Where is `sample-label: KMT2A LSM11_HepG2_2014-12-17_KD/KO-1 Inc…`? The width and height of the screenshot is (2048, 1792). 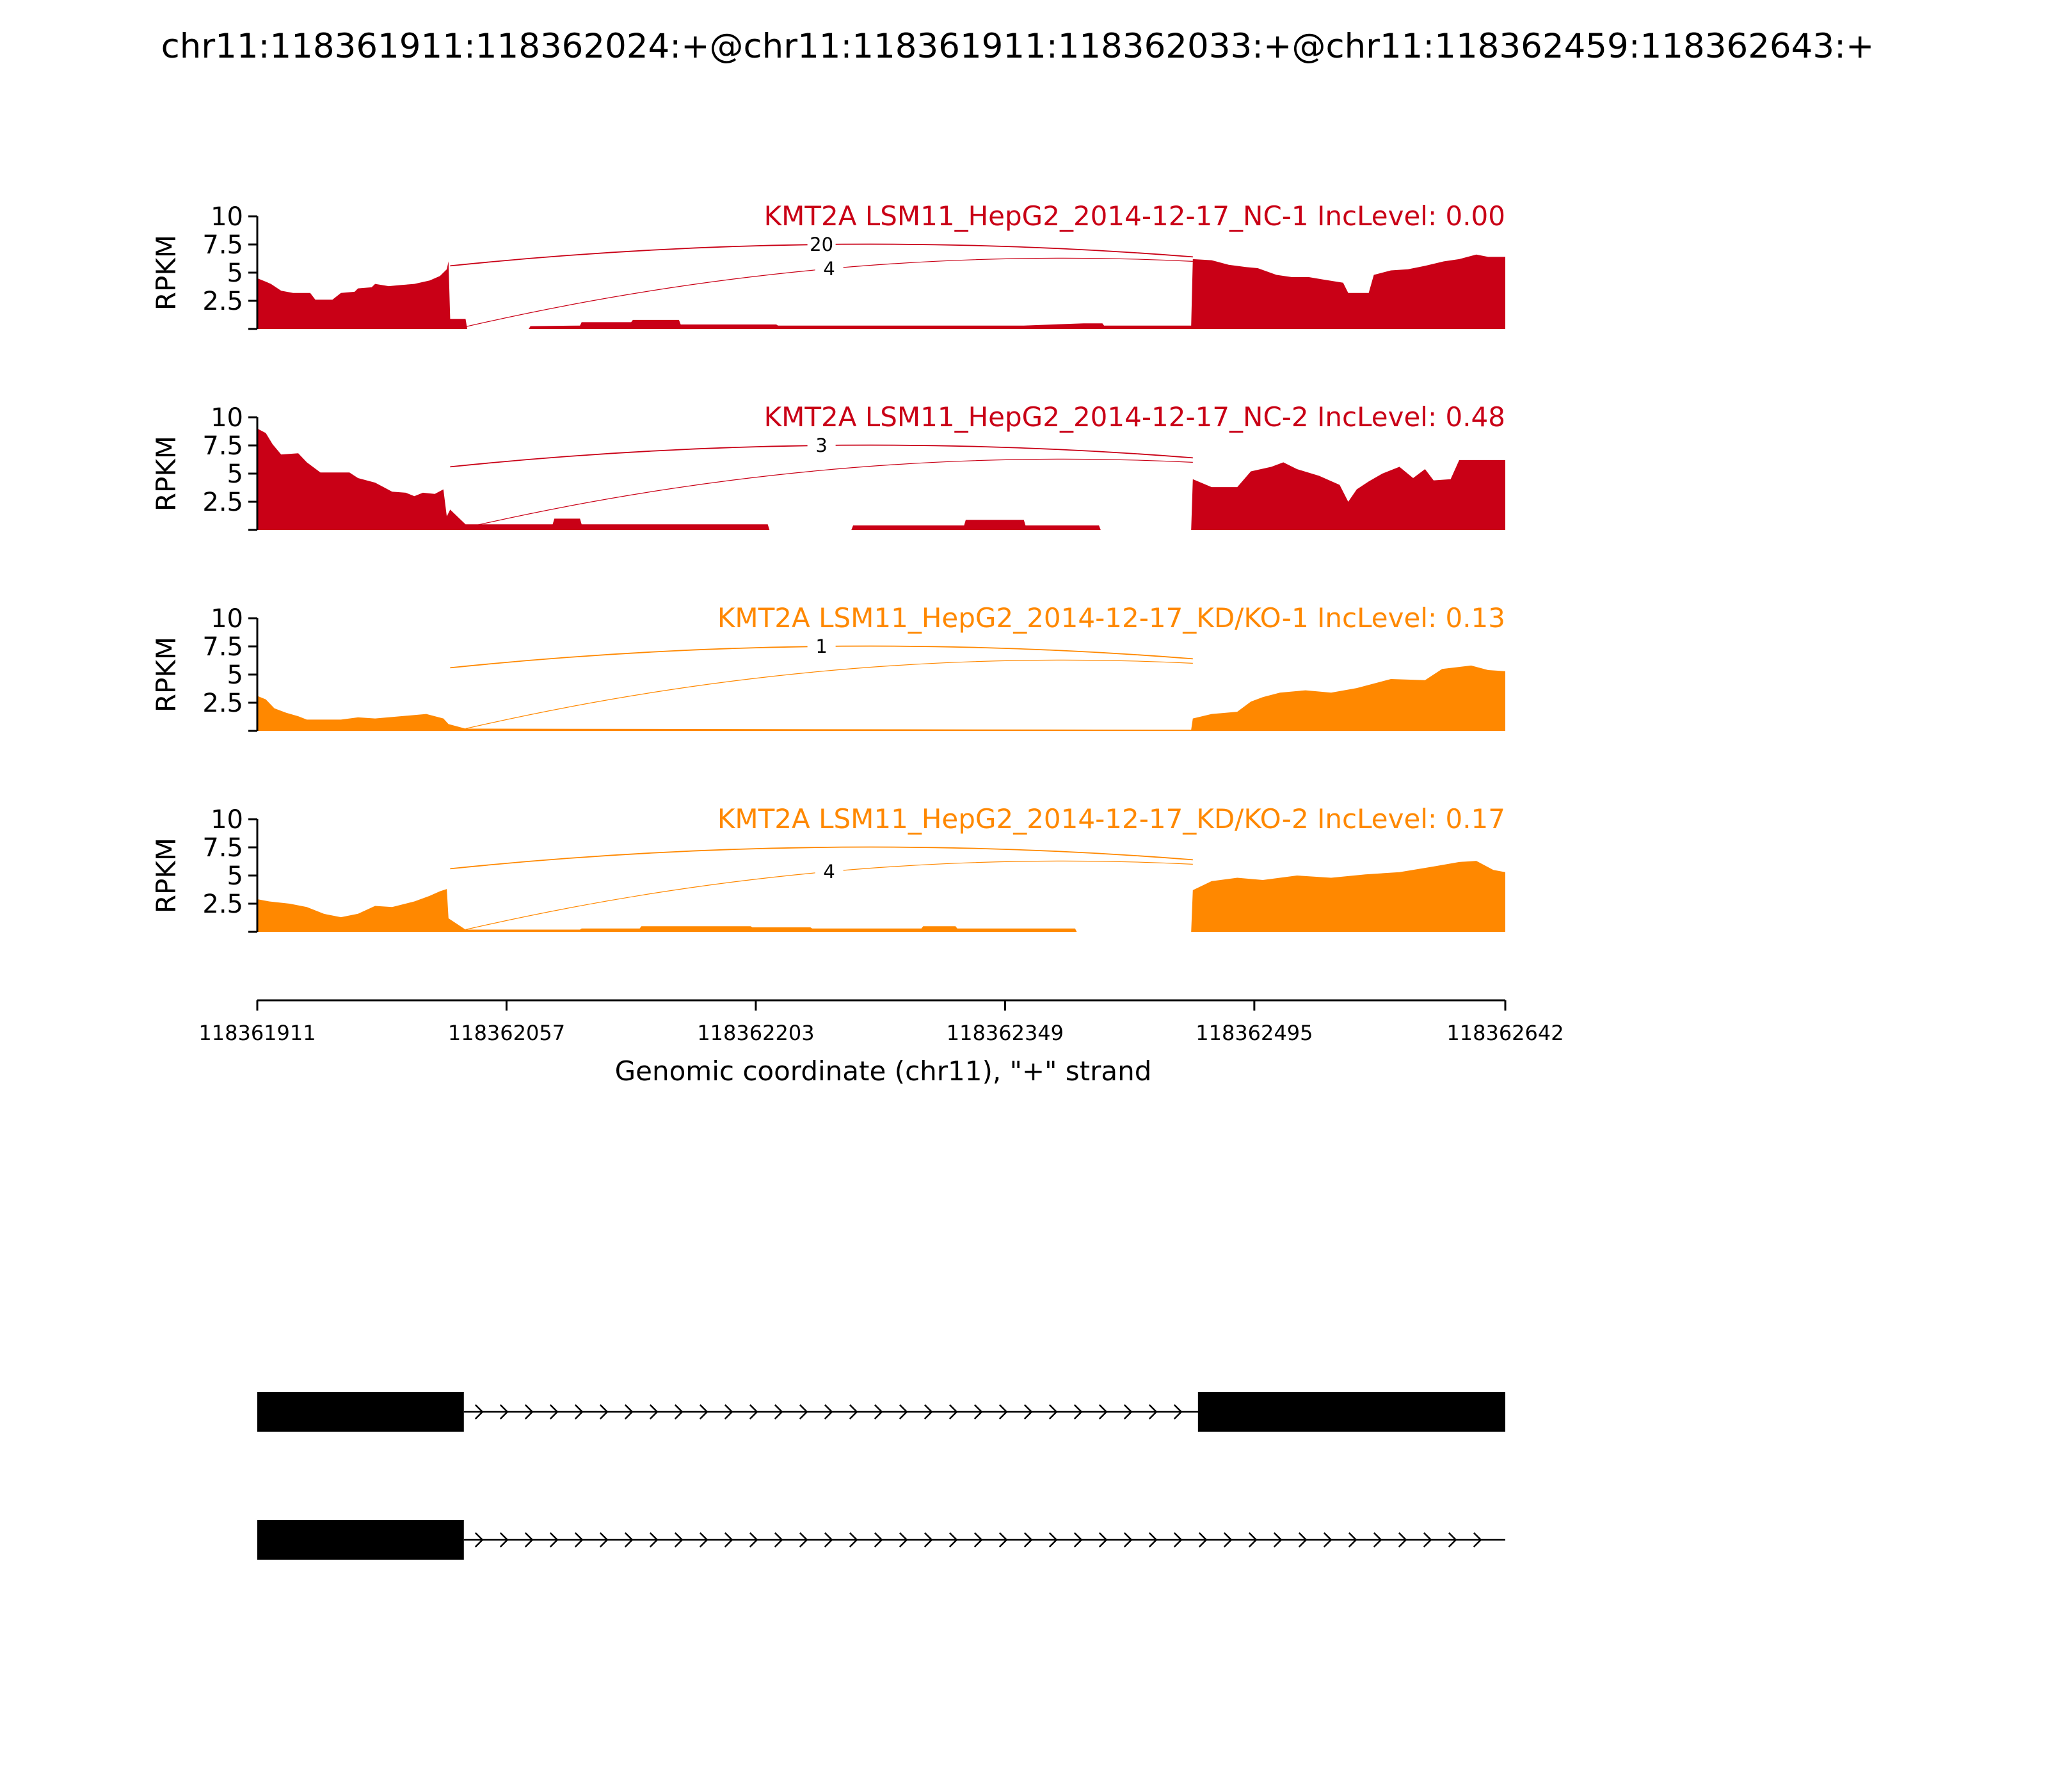
sample-label: KMT2A LSM11_HepG2_2014-12-17_KD/KO-1 Inc… is located at coordinates (1111, 618).